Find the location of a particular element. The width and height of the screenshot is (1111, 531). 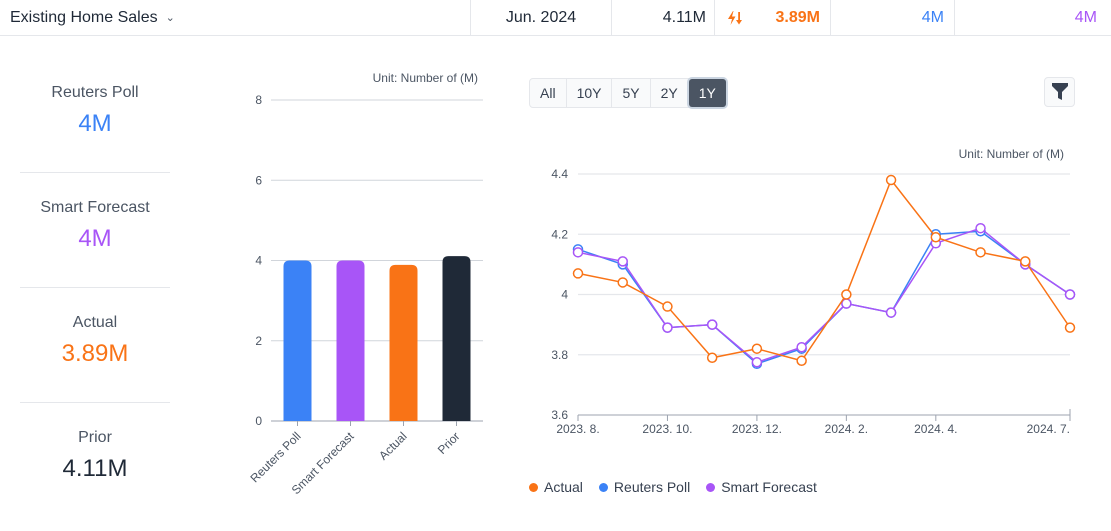

bolt-down-arrow-icon is located at coordinates (735, 17).